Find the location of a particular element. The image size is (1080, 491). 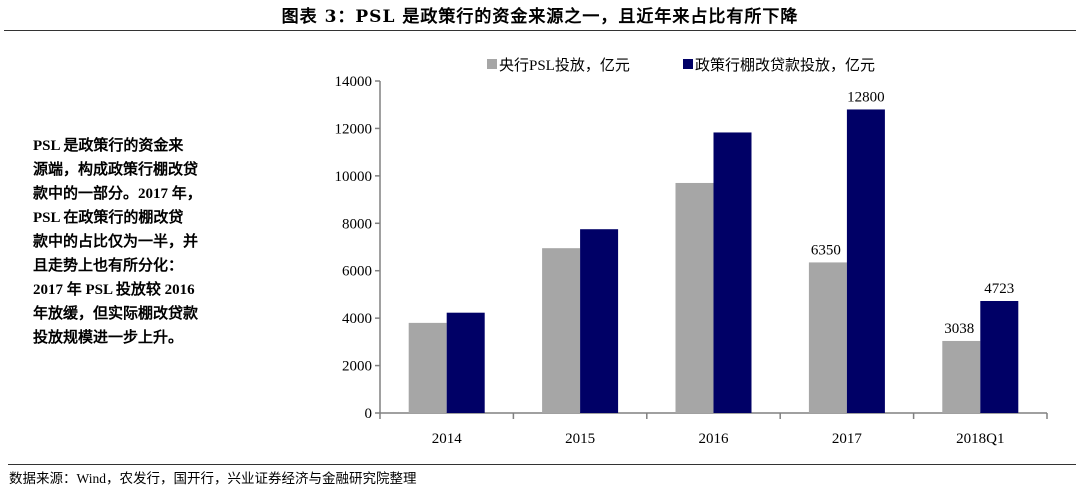

commentary-line: 投放规模进一步上升。 is located at coordinates (108, 338).